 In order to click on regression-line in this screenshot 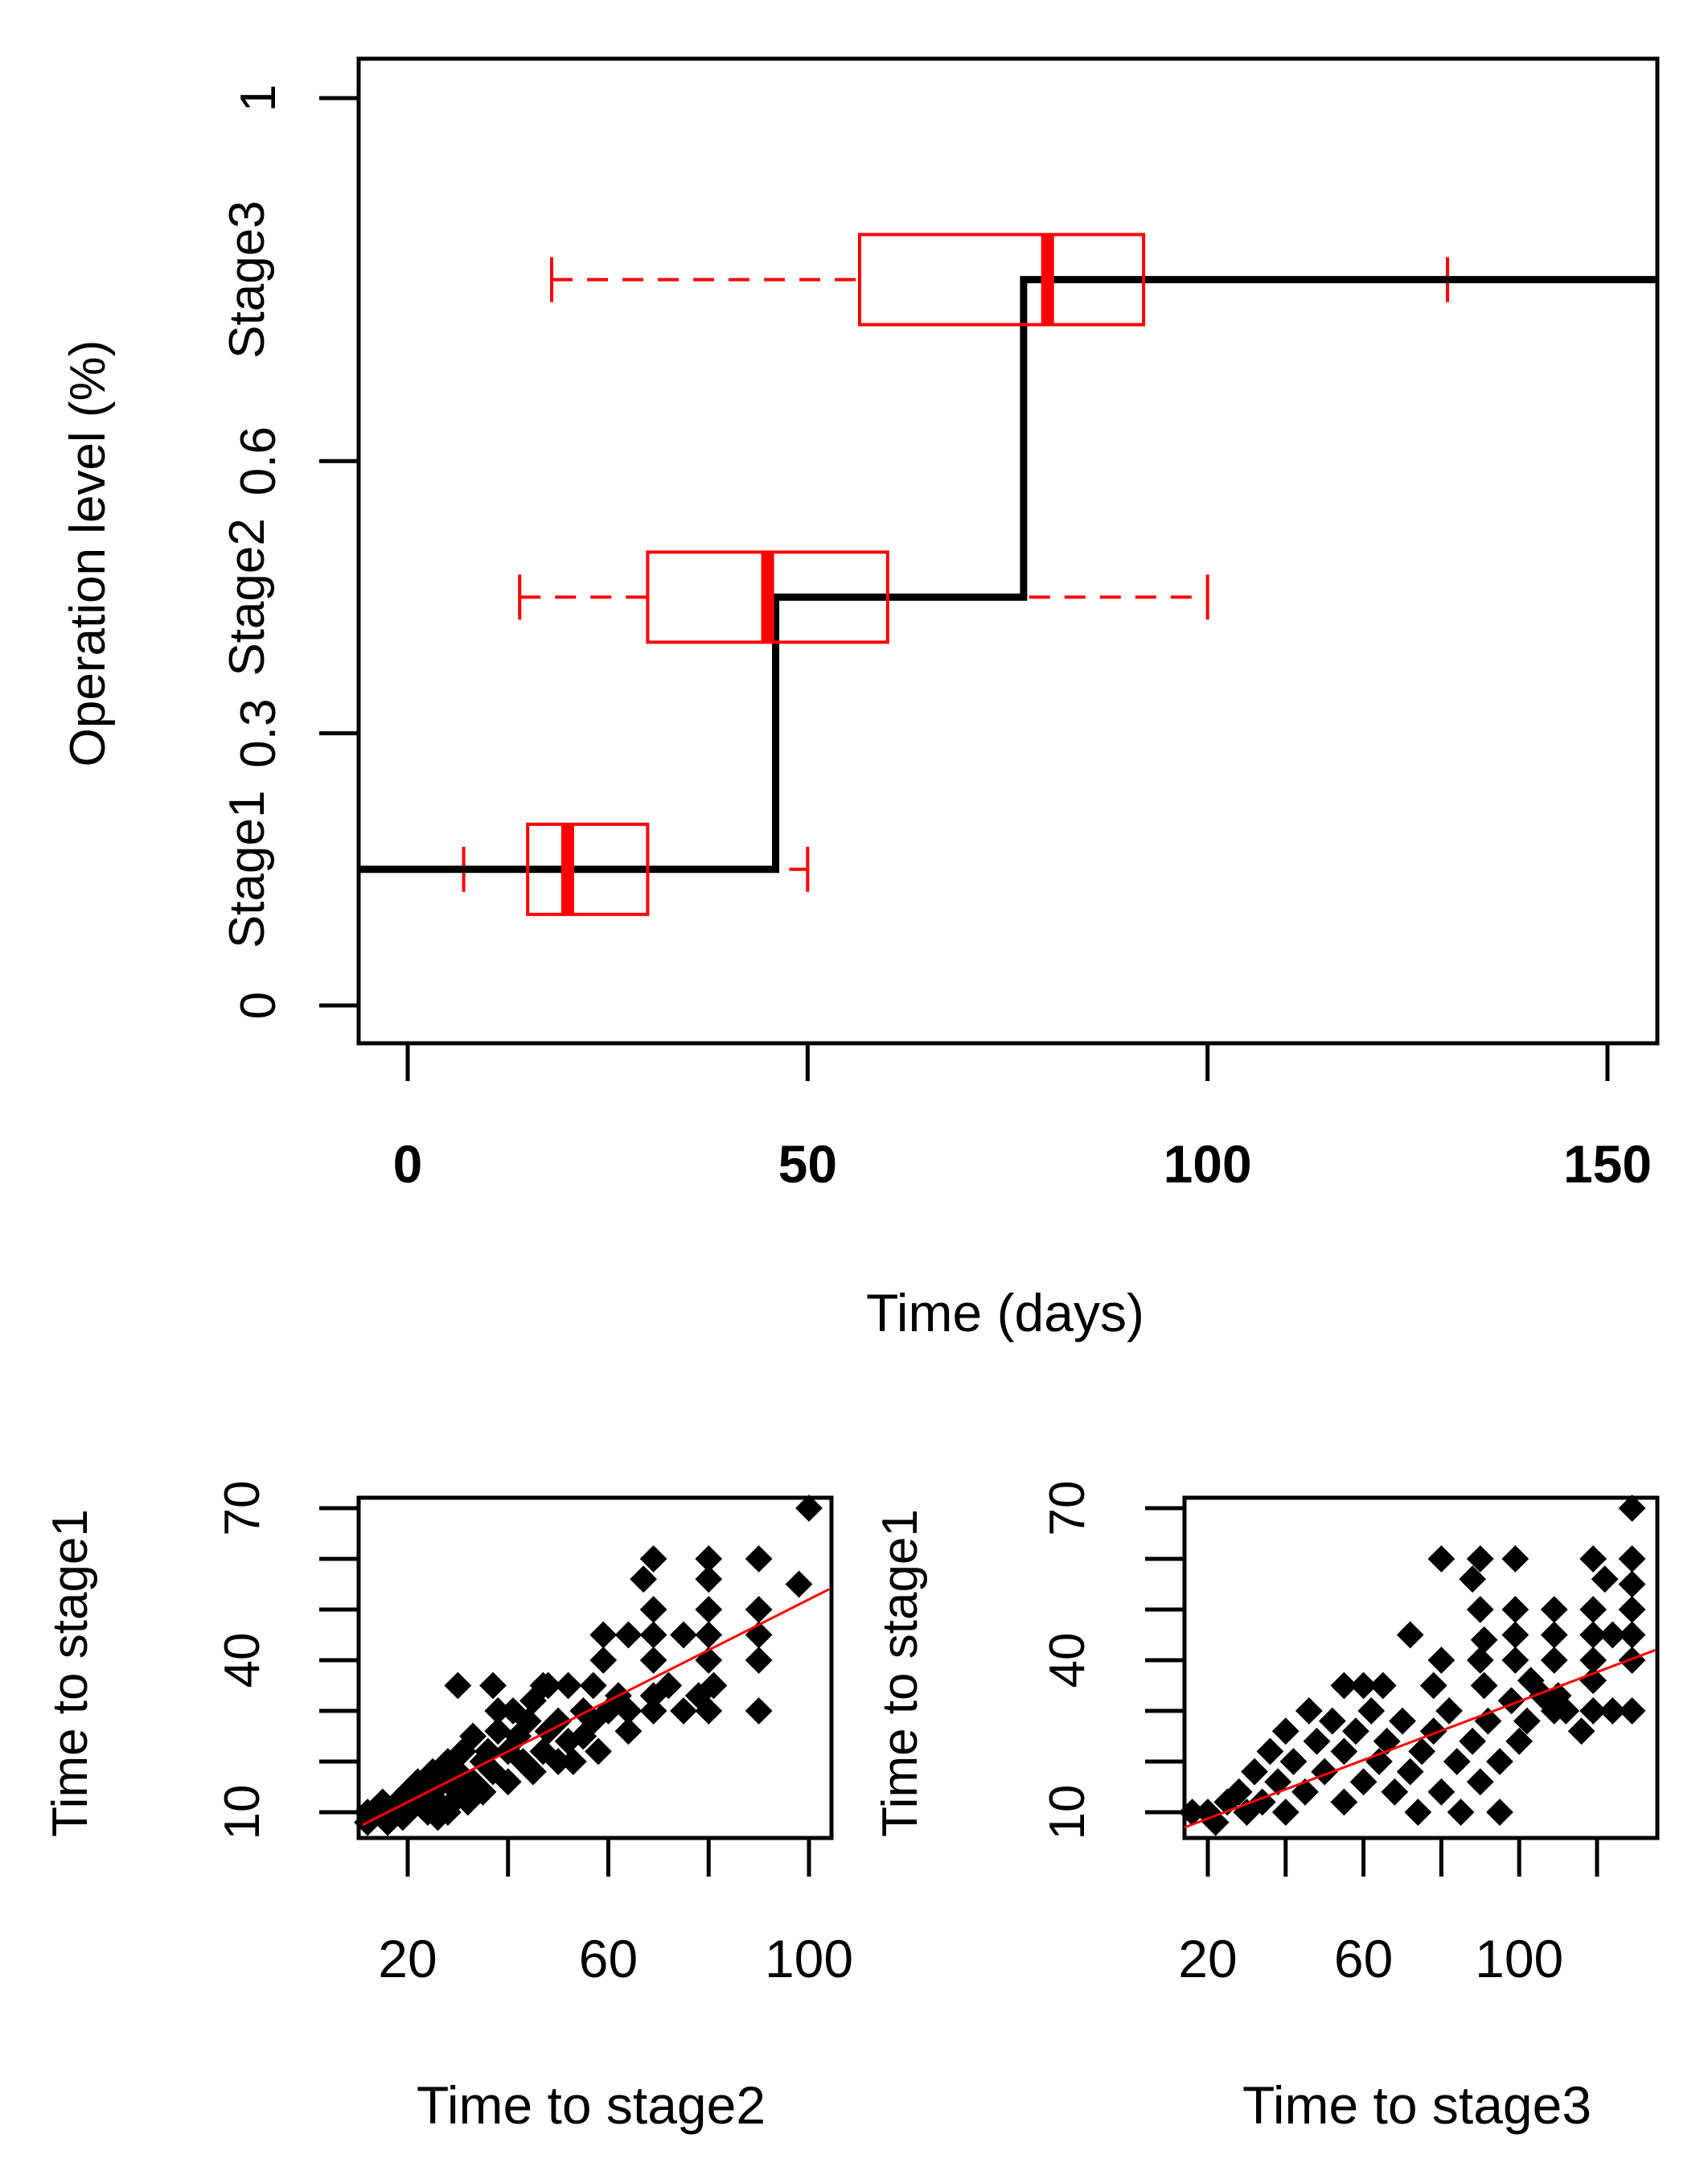, I will do `click(596, 1707)`.